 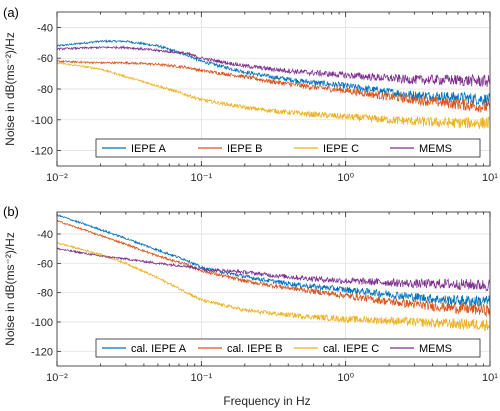 I want to click on legend-label: IEPE C, so click(x=341, y=149).